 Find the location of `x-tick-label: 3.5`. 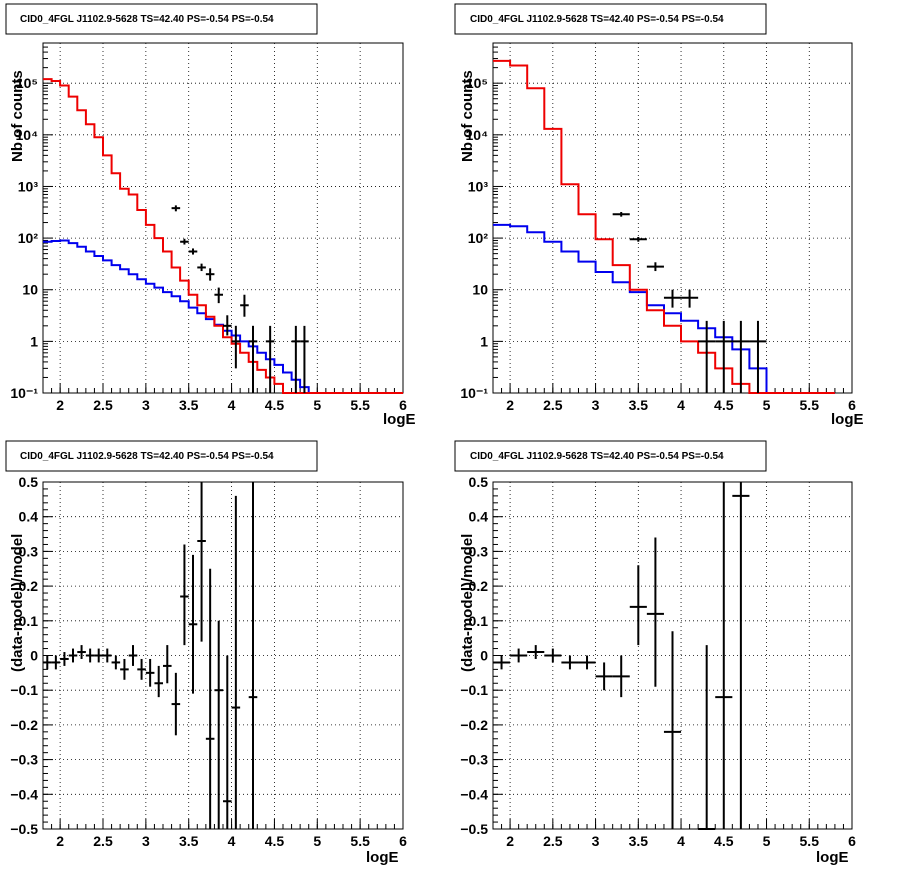

x-tick-label: 3.5 is located at coordinates (189, 405).